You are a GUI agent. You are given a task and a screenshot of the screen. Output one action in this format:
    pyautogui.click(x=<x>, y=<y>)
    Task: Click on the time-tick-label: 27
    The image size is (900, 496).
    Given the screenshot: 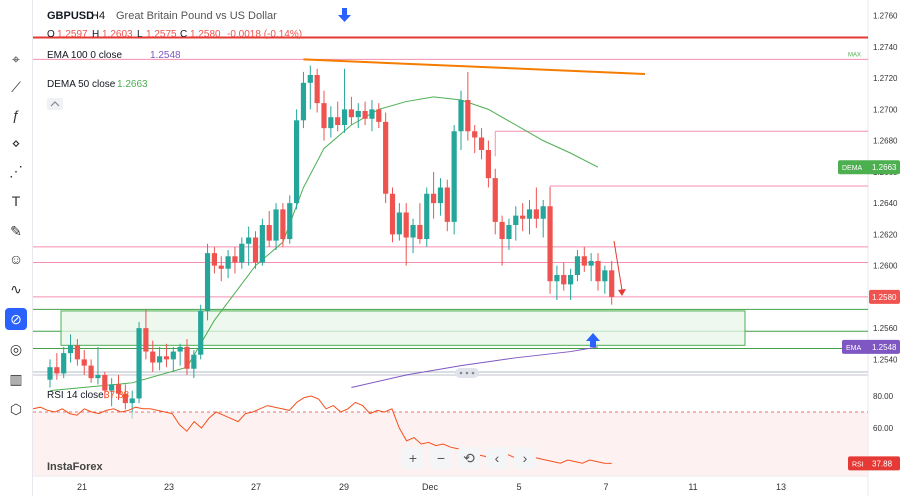 What is the action you would take?
    pyautogui.click(x=256, y=487)
    